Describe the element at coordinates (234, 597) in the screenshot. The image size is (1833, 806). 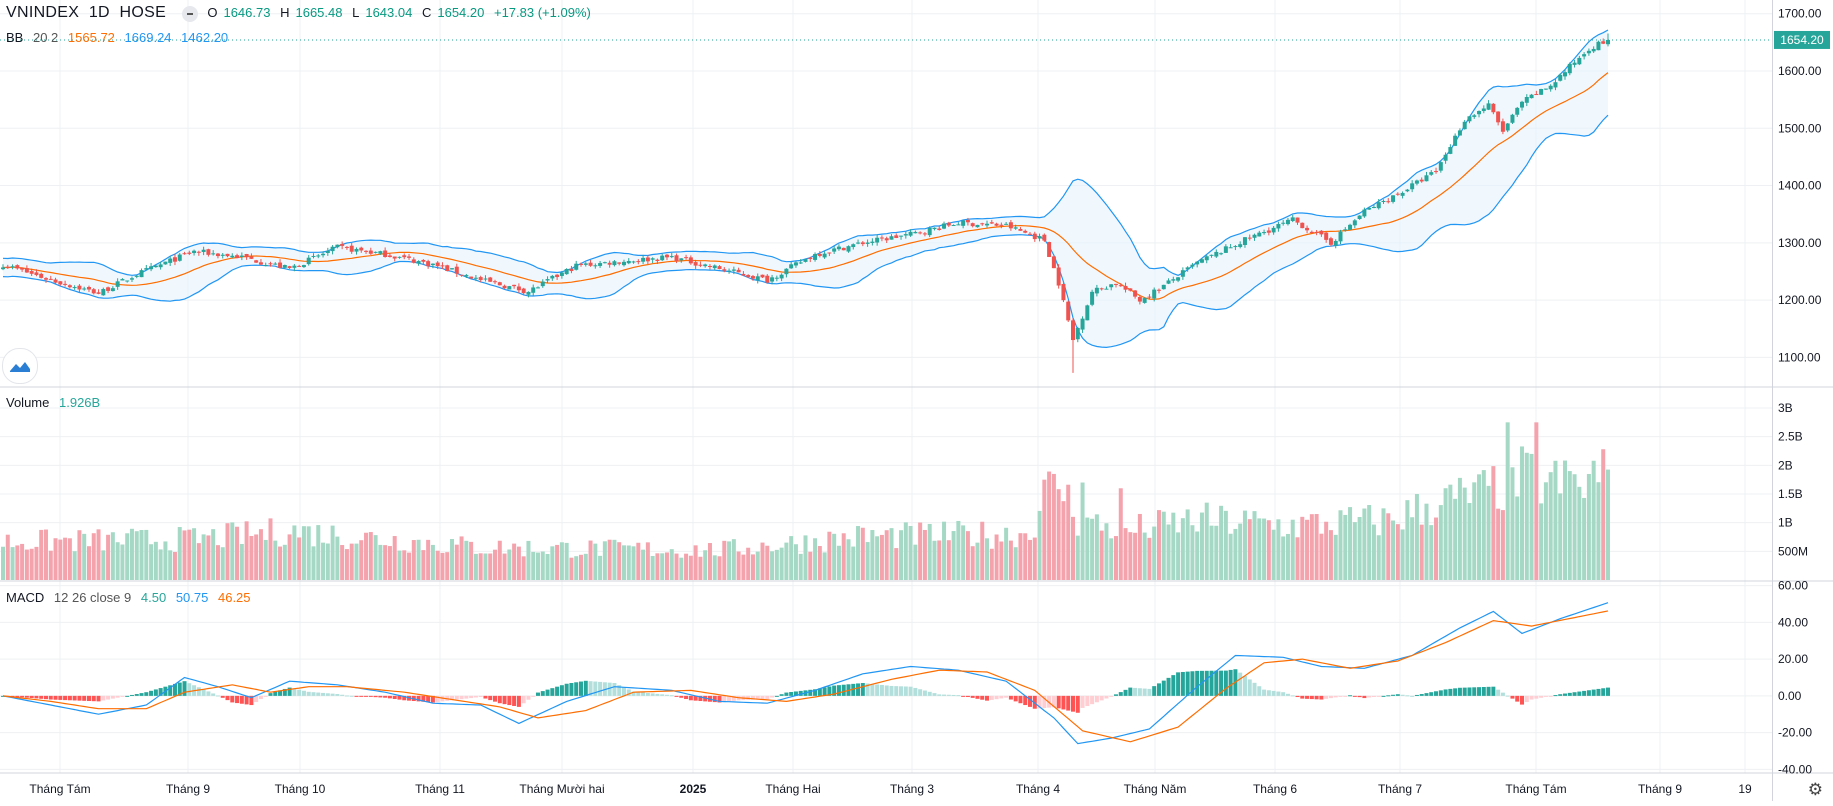
I see `macd-signal-value: 46.25` at that location.